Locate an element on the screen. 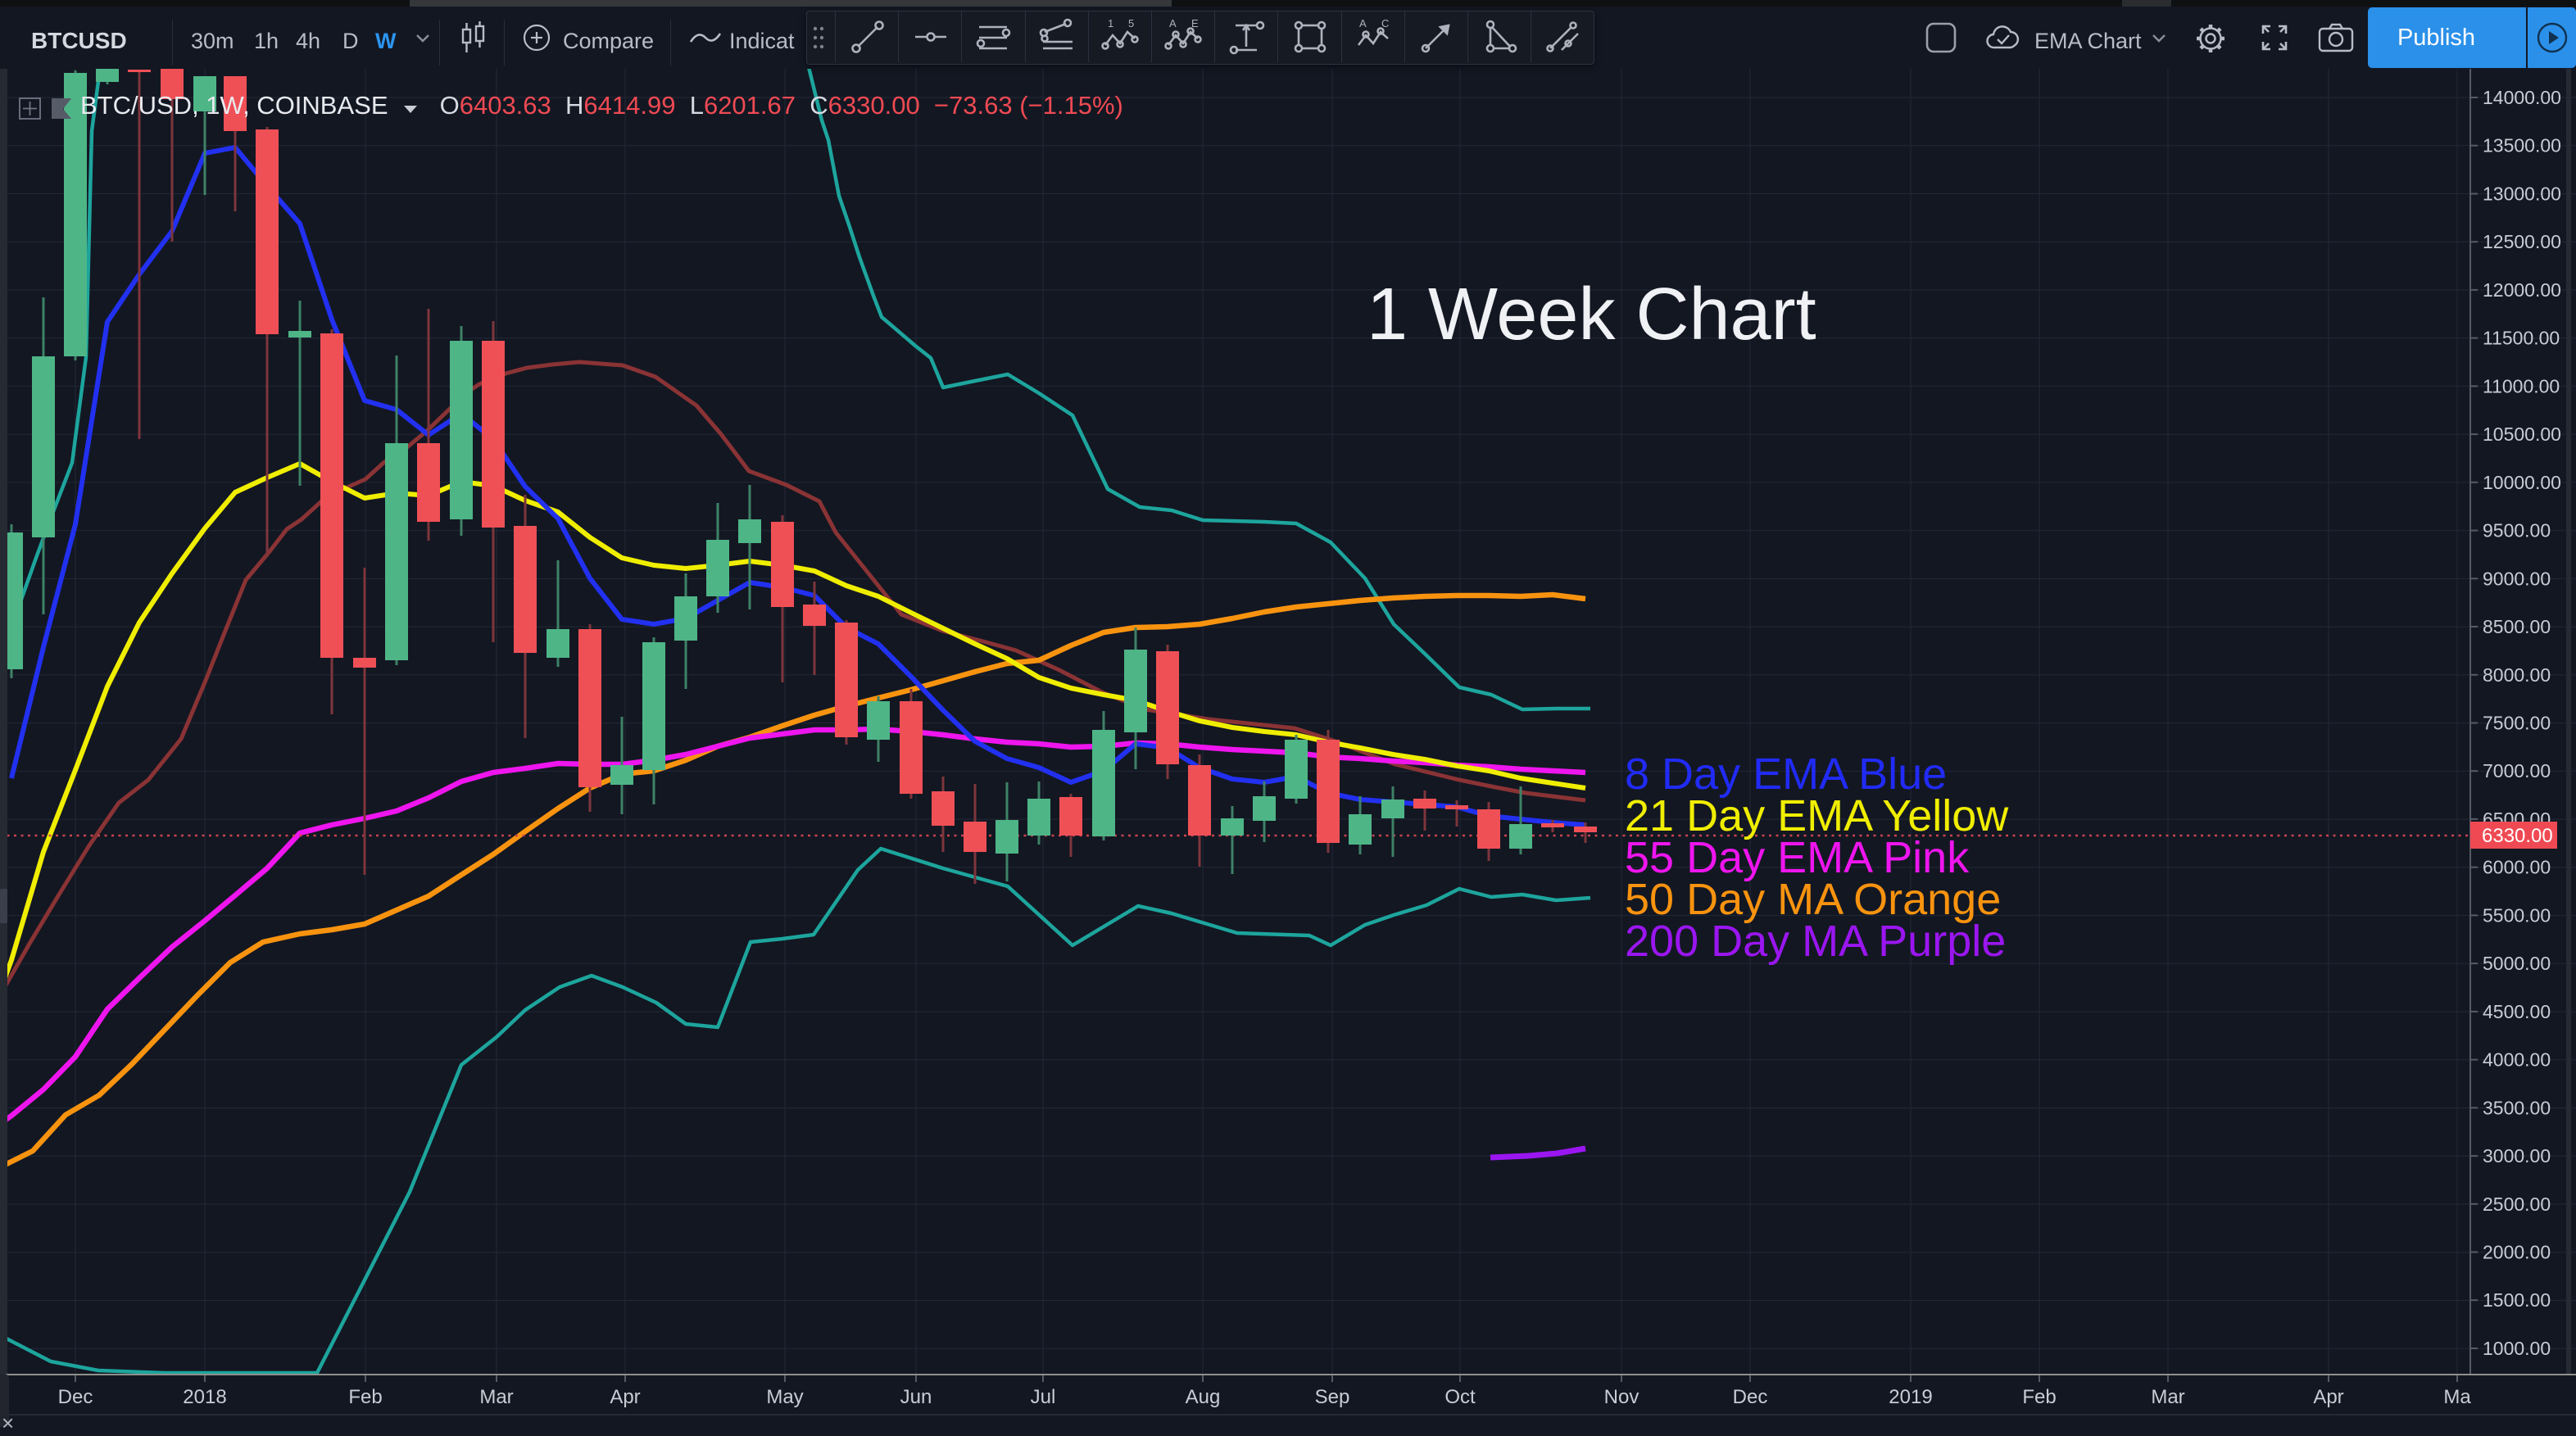 The height and width of the screenshot is (1436, 2576). svg-text: C is located at coordinates (1385, 23).